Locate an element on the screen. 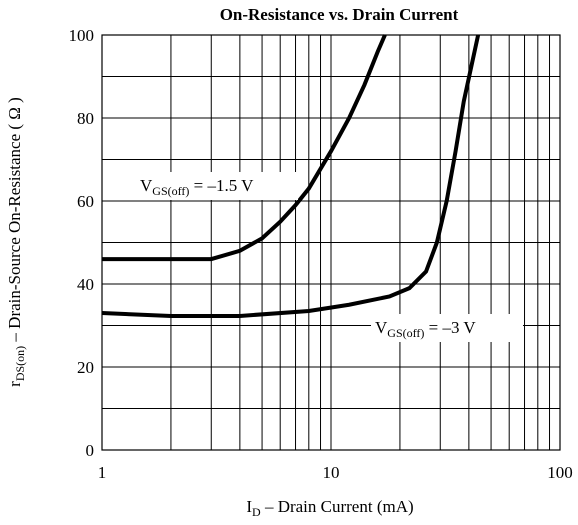 Image resolution: width=578 pixels, height=525 pixels. annotation: VGS(off) = –3 V is located at coordinates (425, 329).